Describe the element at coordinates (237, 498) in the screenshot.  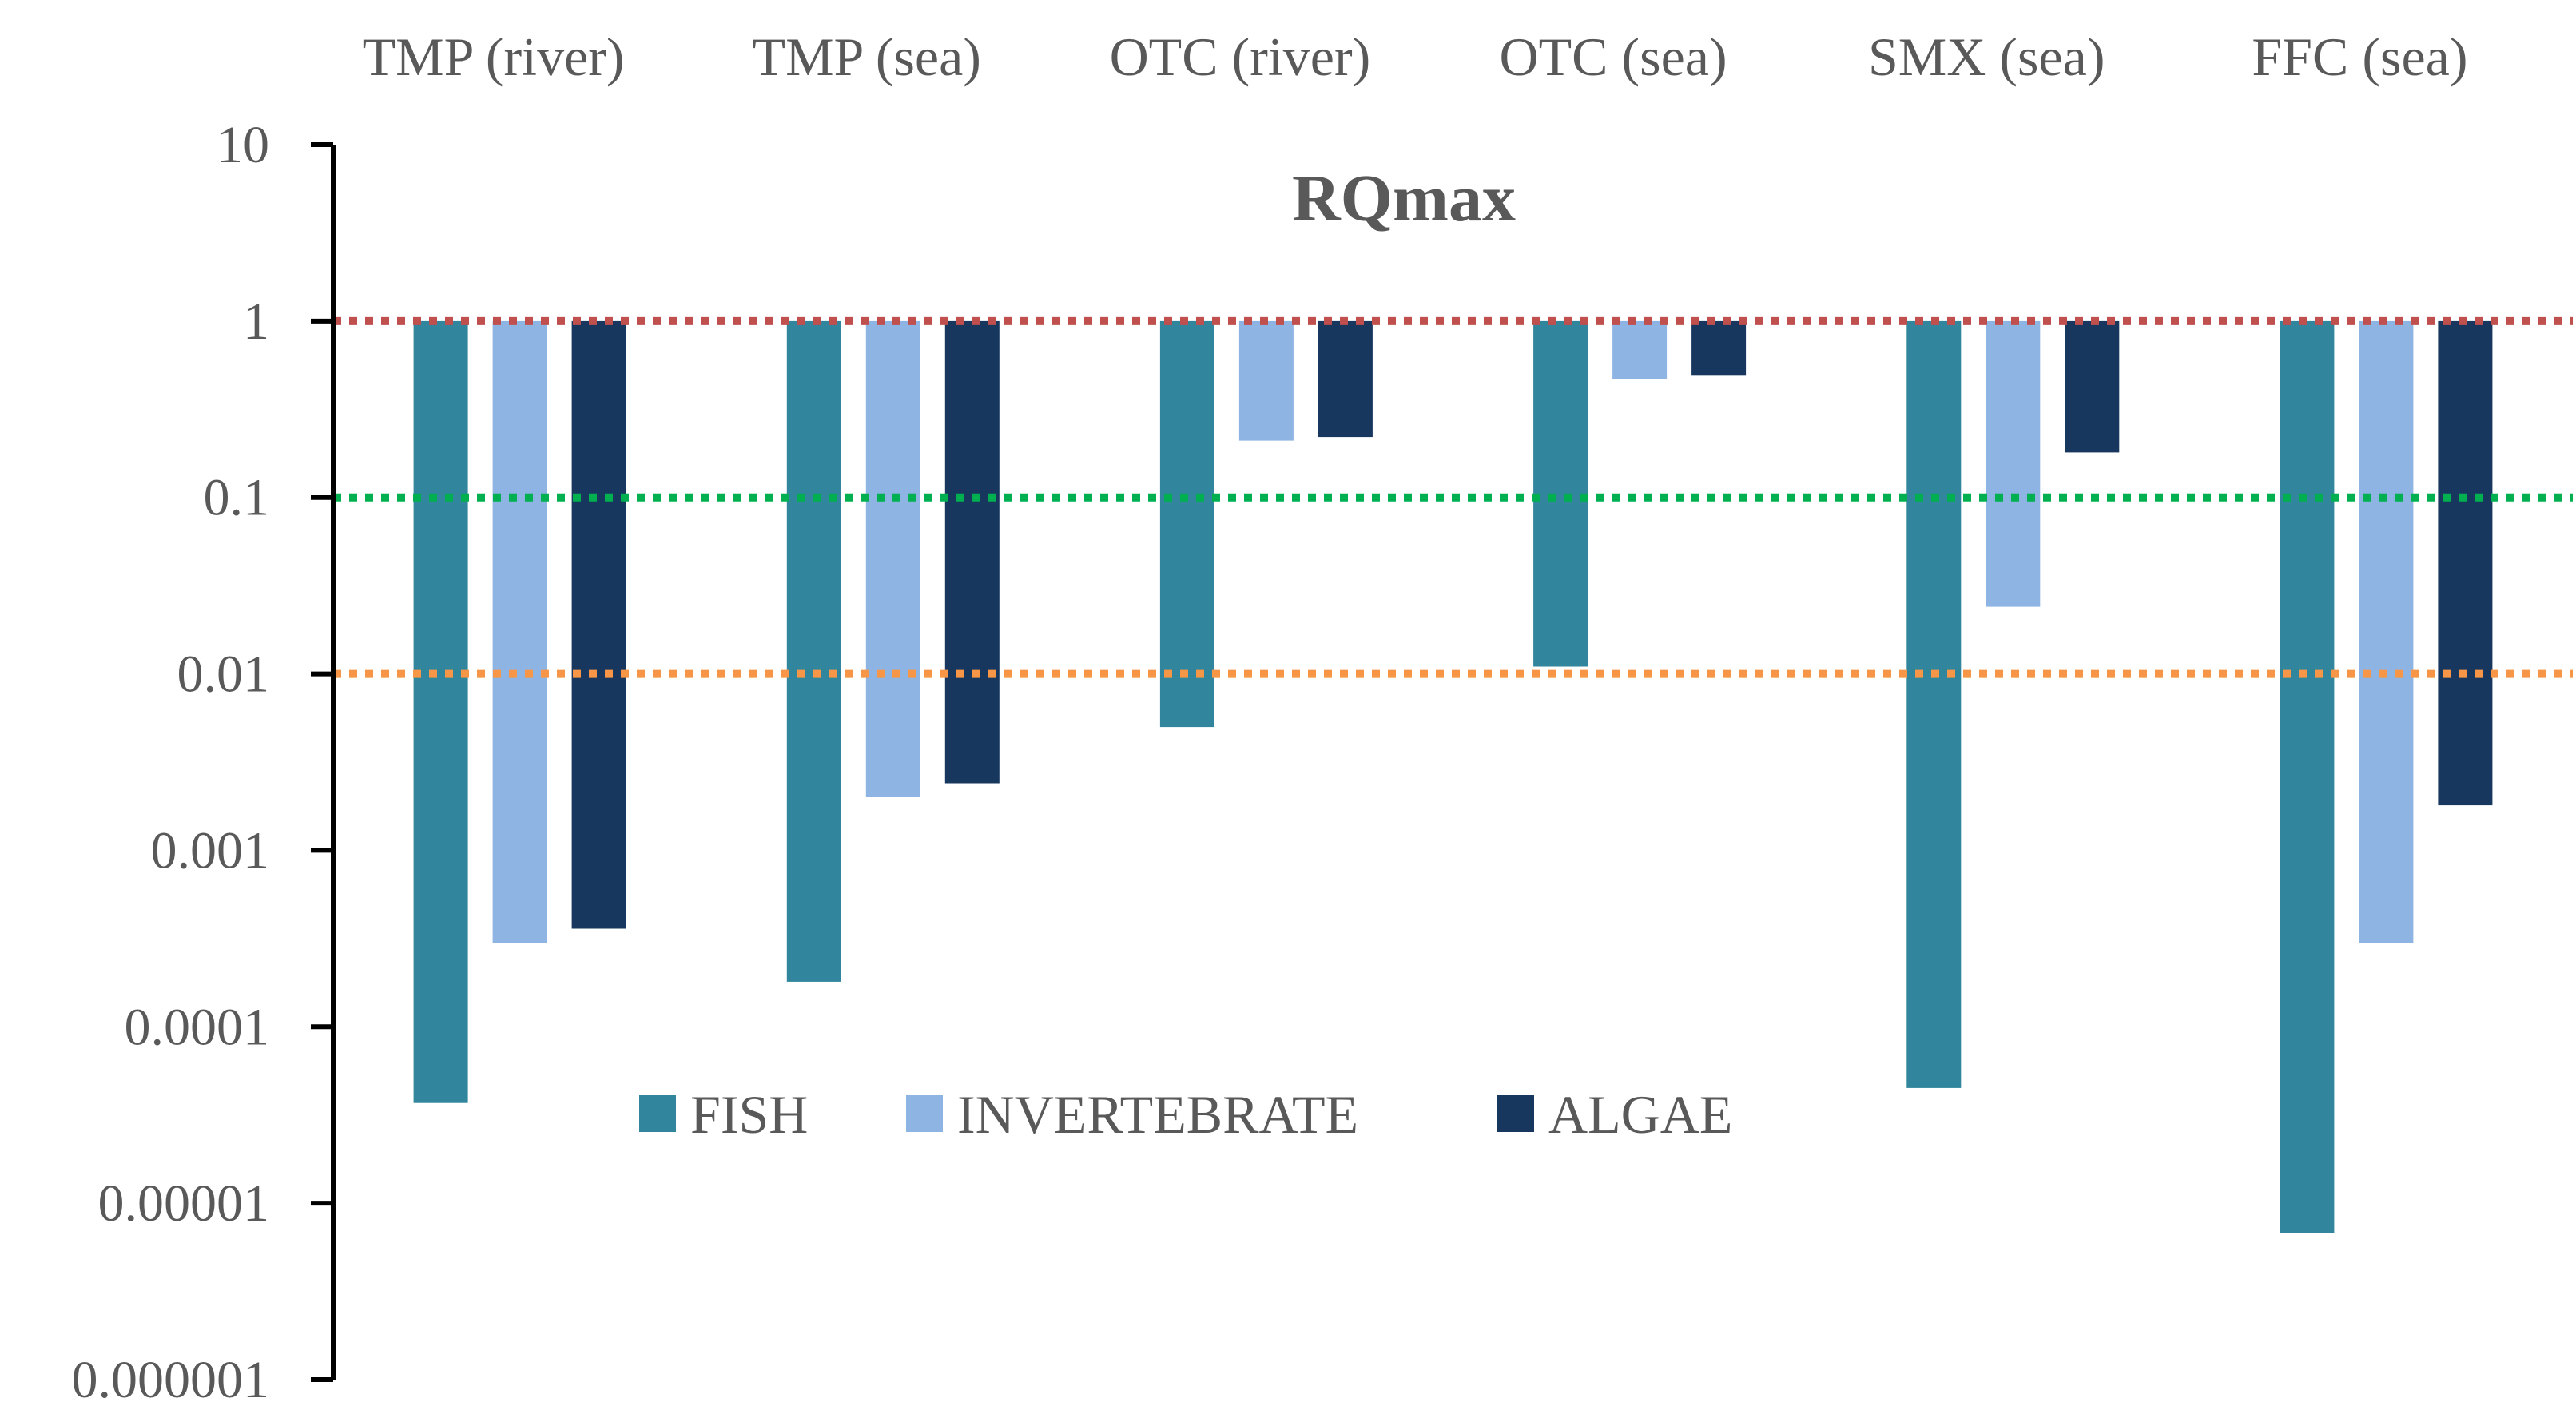
I see `y-tick-label: 0.1` at that location.